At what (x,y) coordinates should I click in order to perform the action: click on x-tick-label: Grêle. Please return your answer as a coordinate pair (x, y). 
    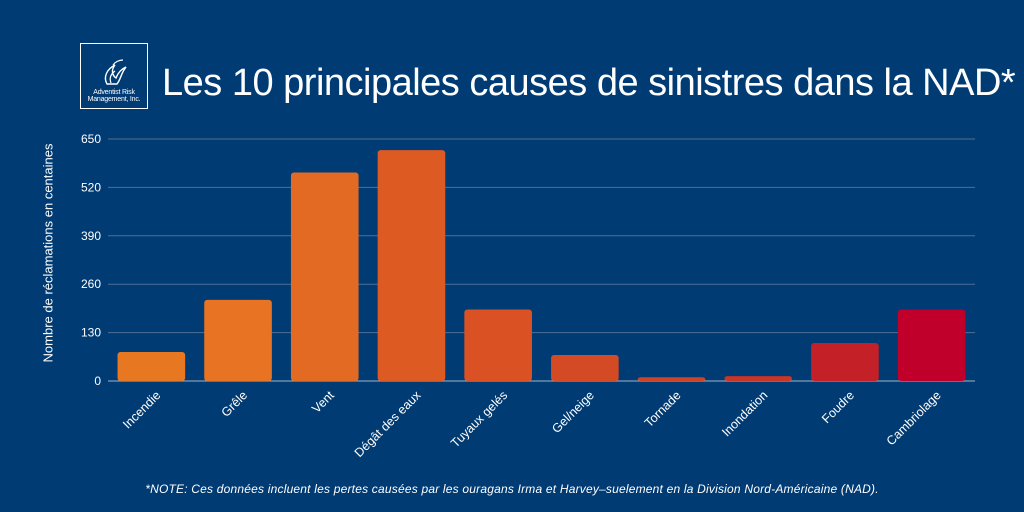
    Looking at the image, I should click on (235, 404).